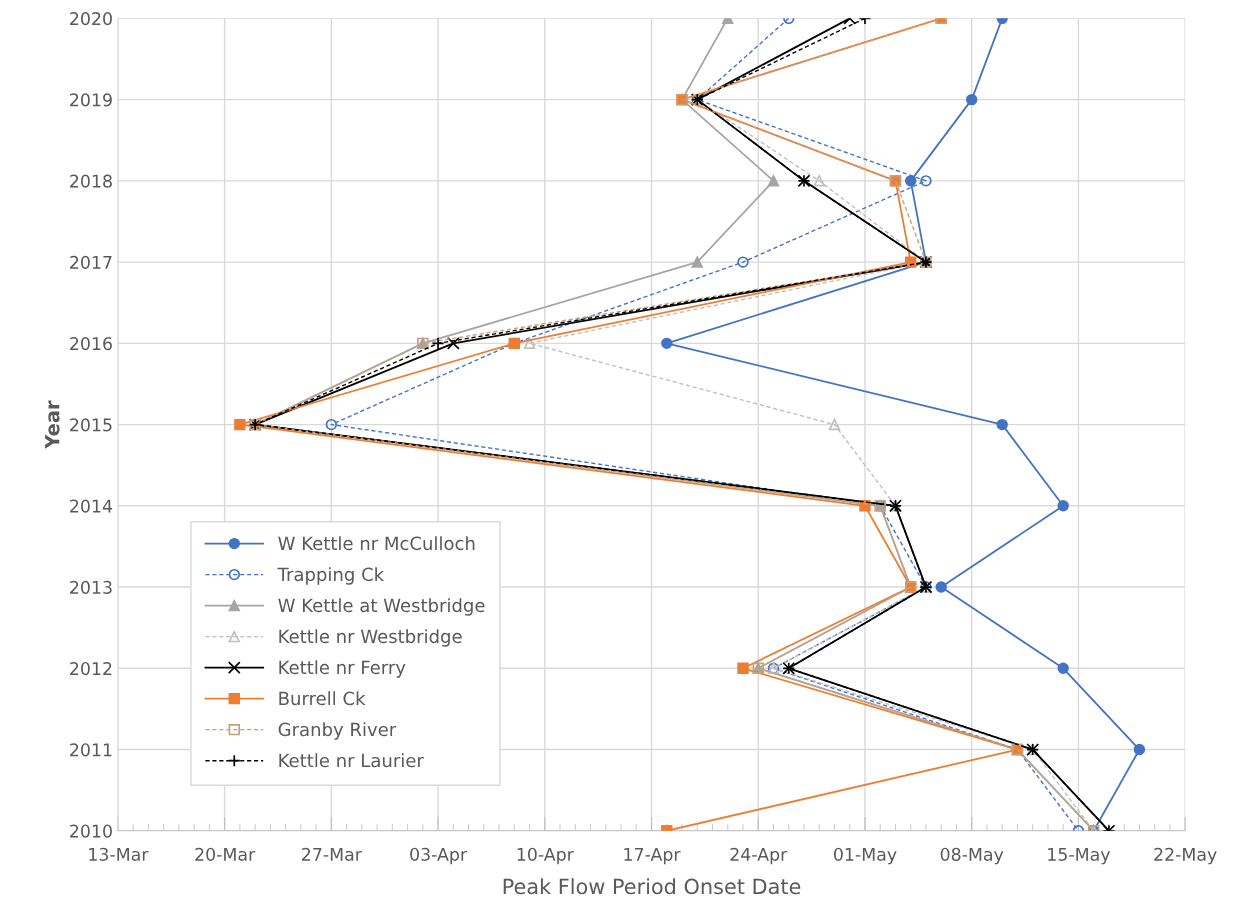  I want to click on legend-label: Trapping Ck, so click(331, 576).